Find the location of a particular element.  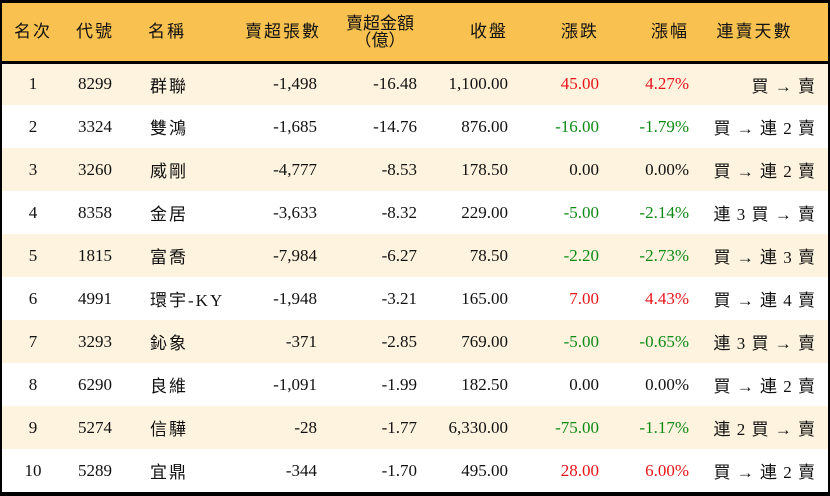

change-percent-cell: -0.65% is located at coordinates (664, 341).